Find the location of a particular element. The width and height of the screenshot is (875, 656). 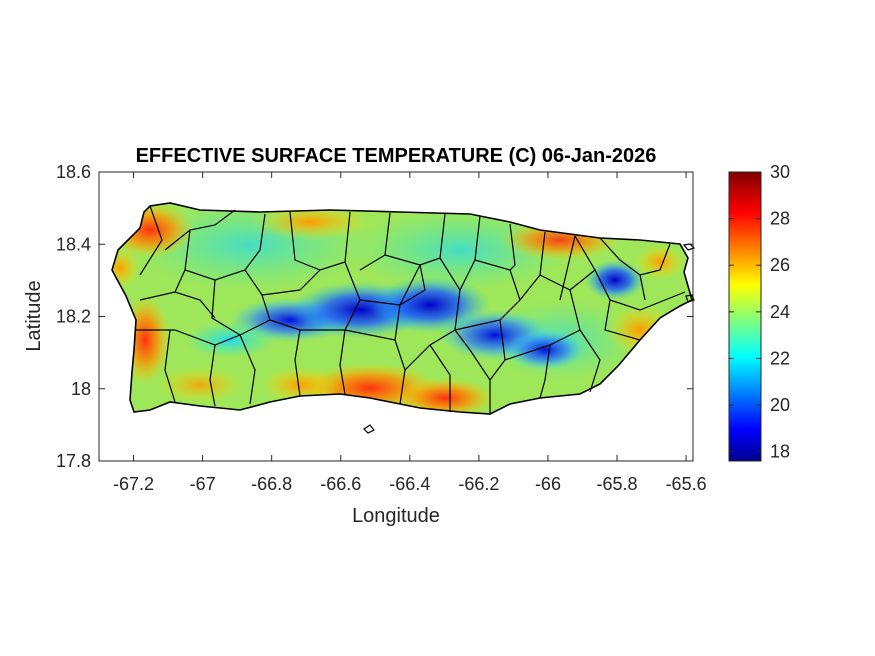

colorbar-tick-label: 24 is located at coordinates (780, 312).